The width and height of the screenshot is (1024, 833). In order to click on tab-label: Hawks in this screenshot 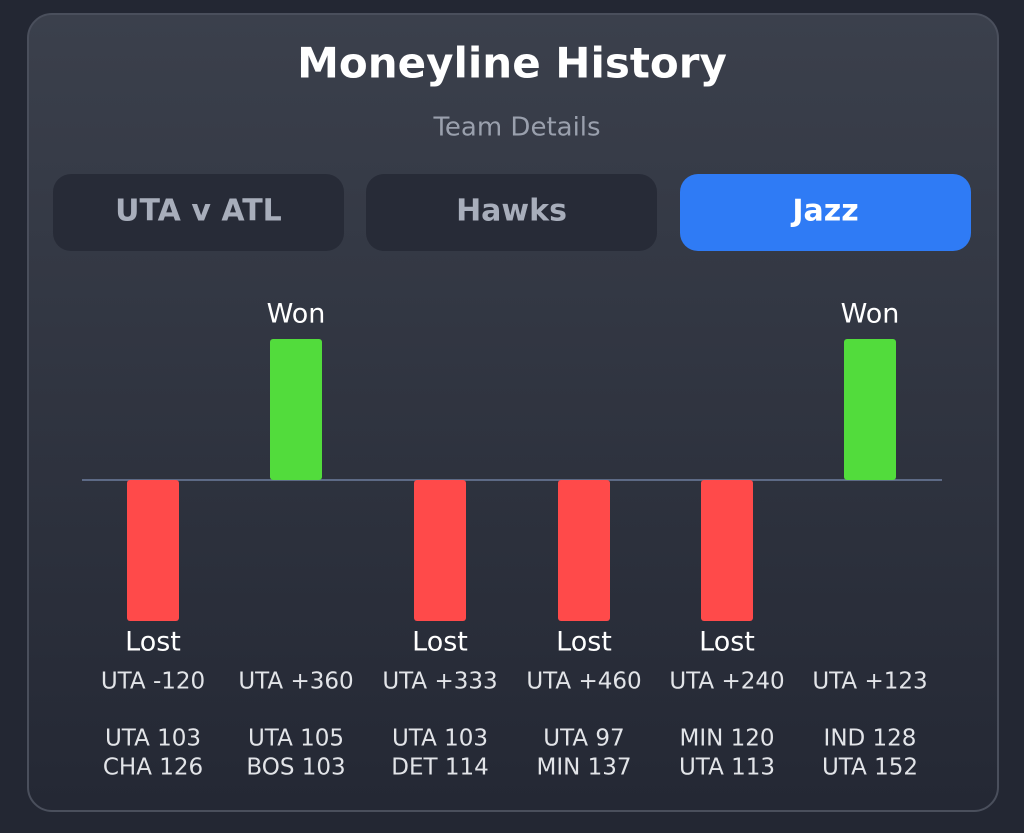, I will do `click(511, 211)`.